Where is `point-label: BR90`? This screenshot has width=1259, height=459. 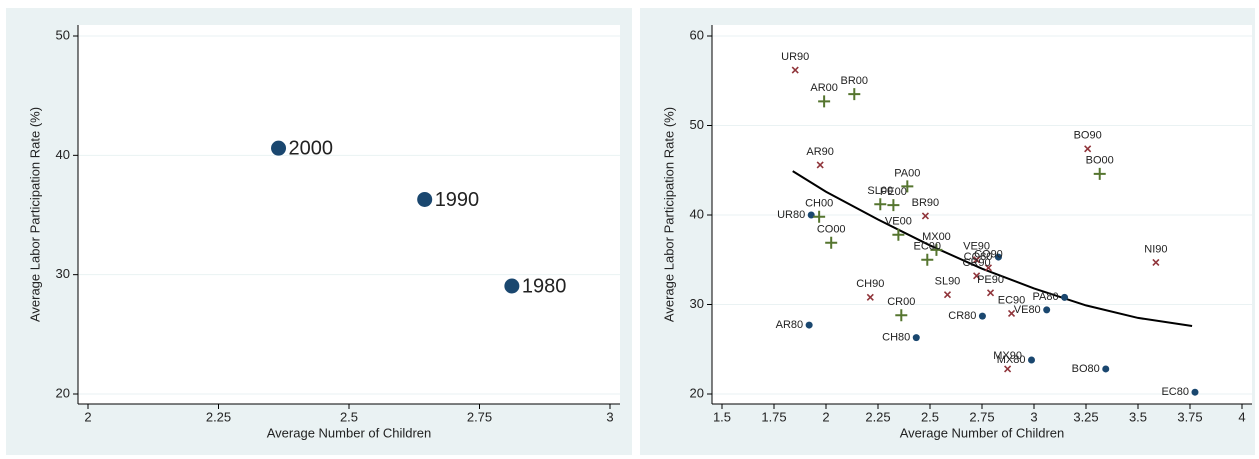
point-label: BR90 is located at coordinates (926, 203).